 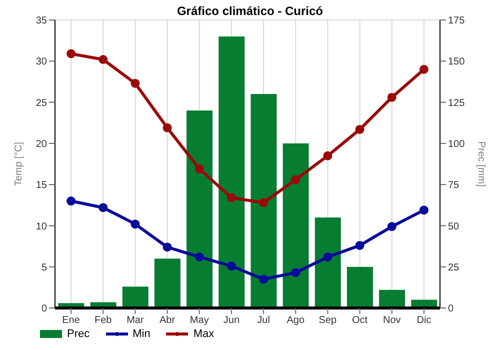 What do you see at coordinates (199, 320) in the screenshot?
I see `x-tick-label: May` at bounding box center [199, 320].